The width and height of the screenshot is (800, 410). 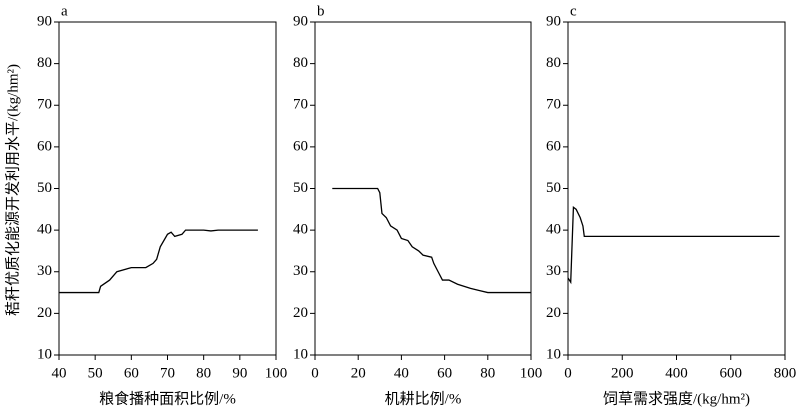 What do you see at coordinates (785, 373) in the screenshot?
I see `x-tick-label: 800` at bounding box center [785, 373].